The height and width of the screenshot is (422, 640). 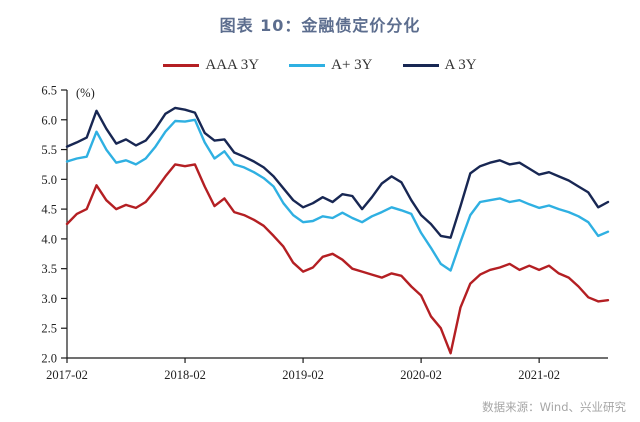 I want to click on y-tick-label: 4.0, so click(x=49, y=239).